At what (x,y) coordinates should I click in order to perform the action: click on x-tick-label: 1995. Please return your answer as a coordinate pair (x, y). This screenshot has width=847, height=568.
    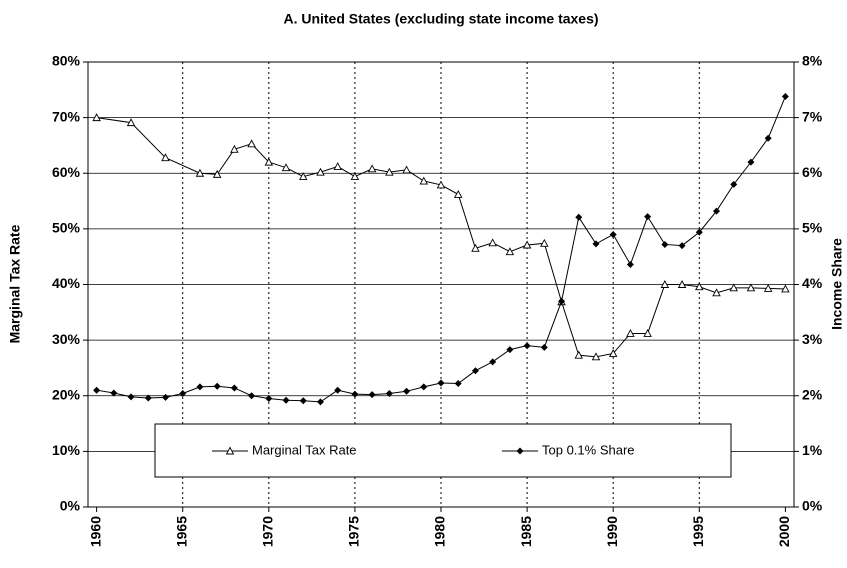
    Looking at the image, I should click on (698, 531).